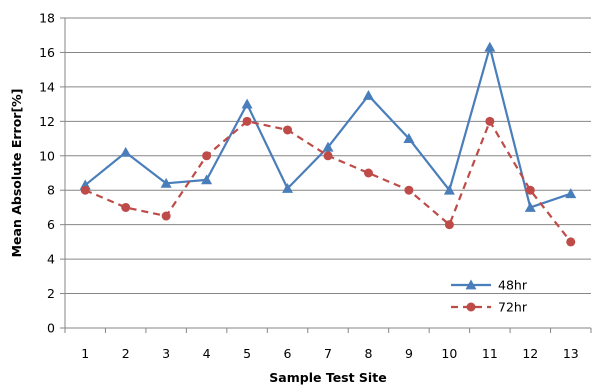  What do you see at coordinates (207, 353) in the screenshot?
I see `x-tick-label: 4` at bounding box center [207, 353].